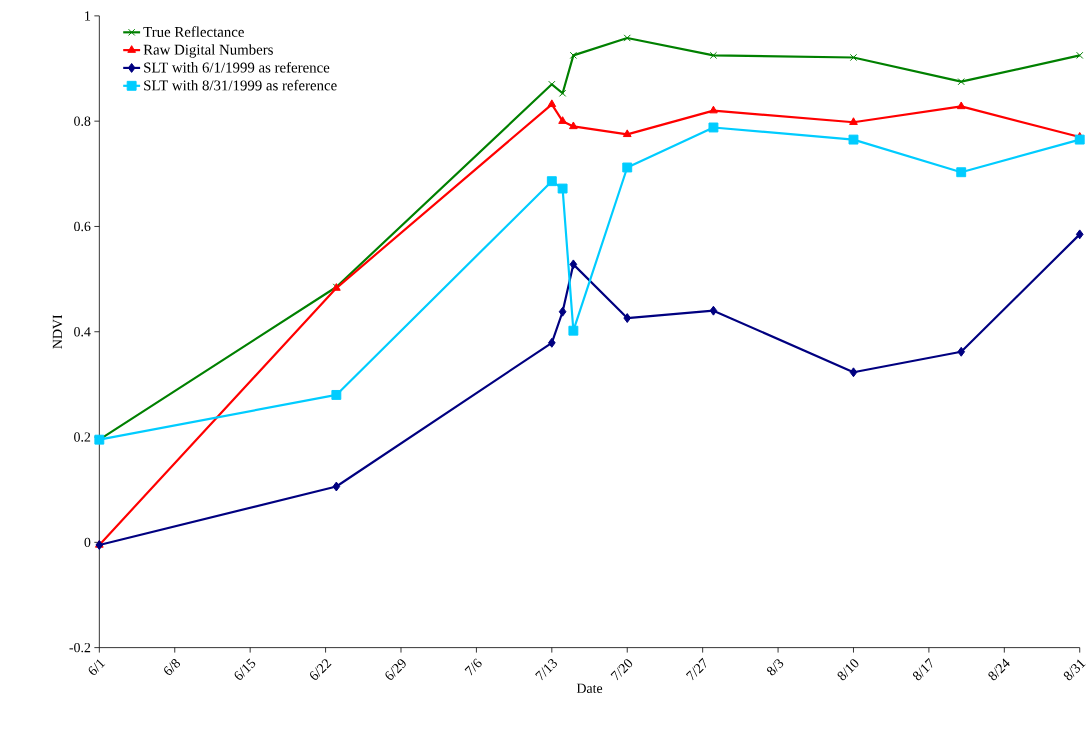 The width and height of the screenshot is (1091, 735). What do you see at coordinates (172, 667) in the screenshot?
I see `x-tick-label: 6/8` at bounding box center [172, 667].